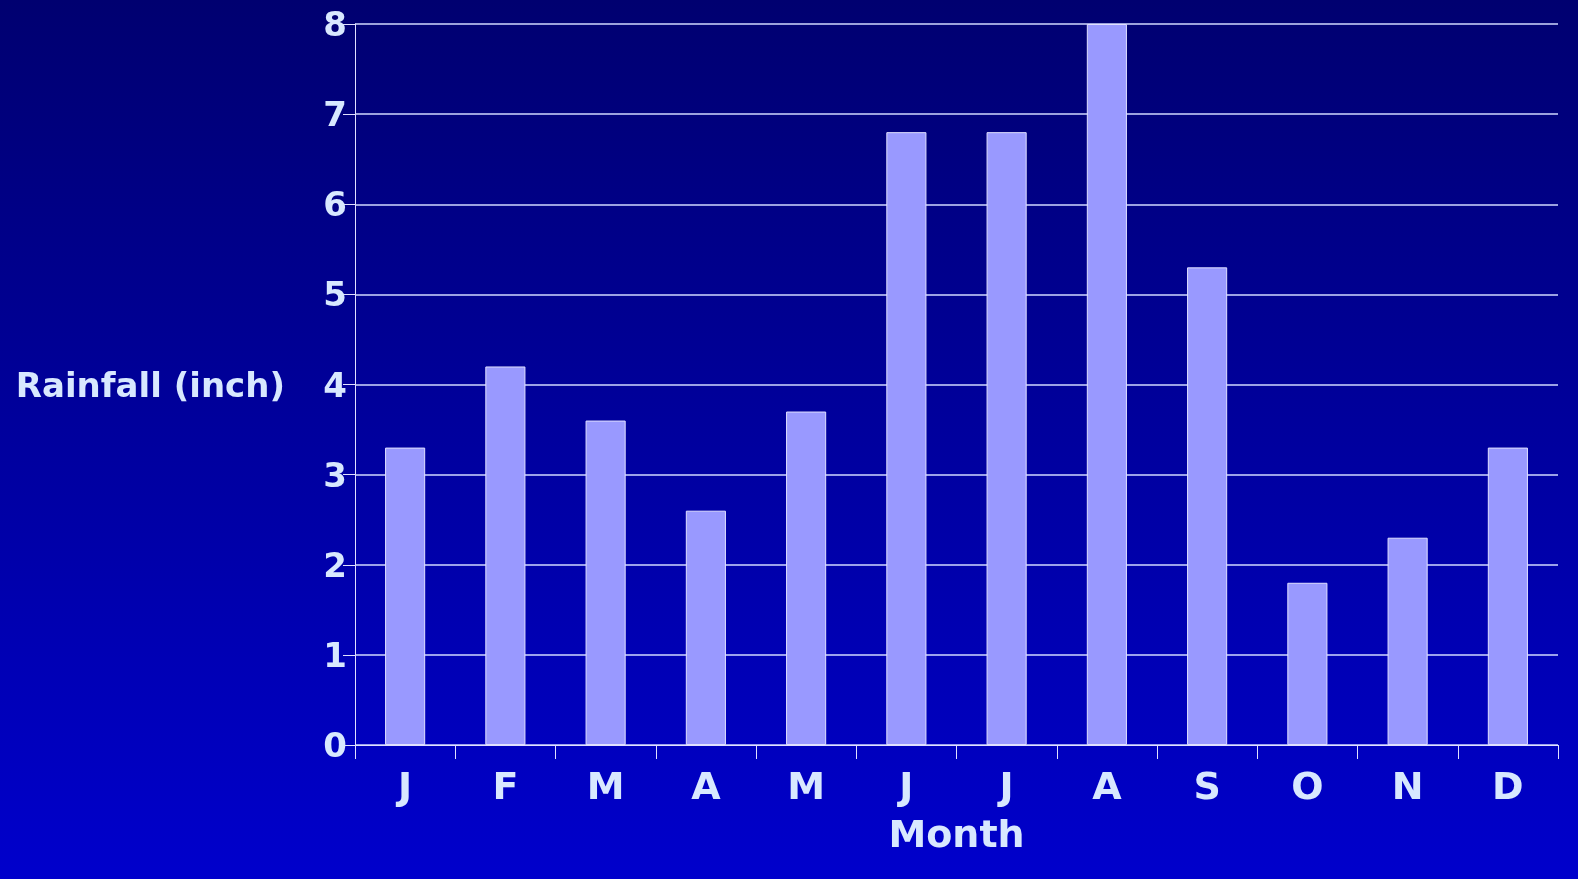  I want to click on x-axis-title: Month, so click(956, 834).